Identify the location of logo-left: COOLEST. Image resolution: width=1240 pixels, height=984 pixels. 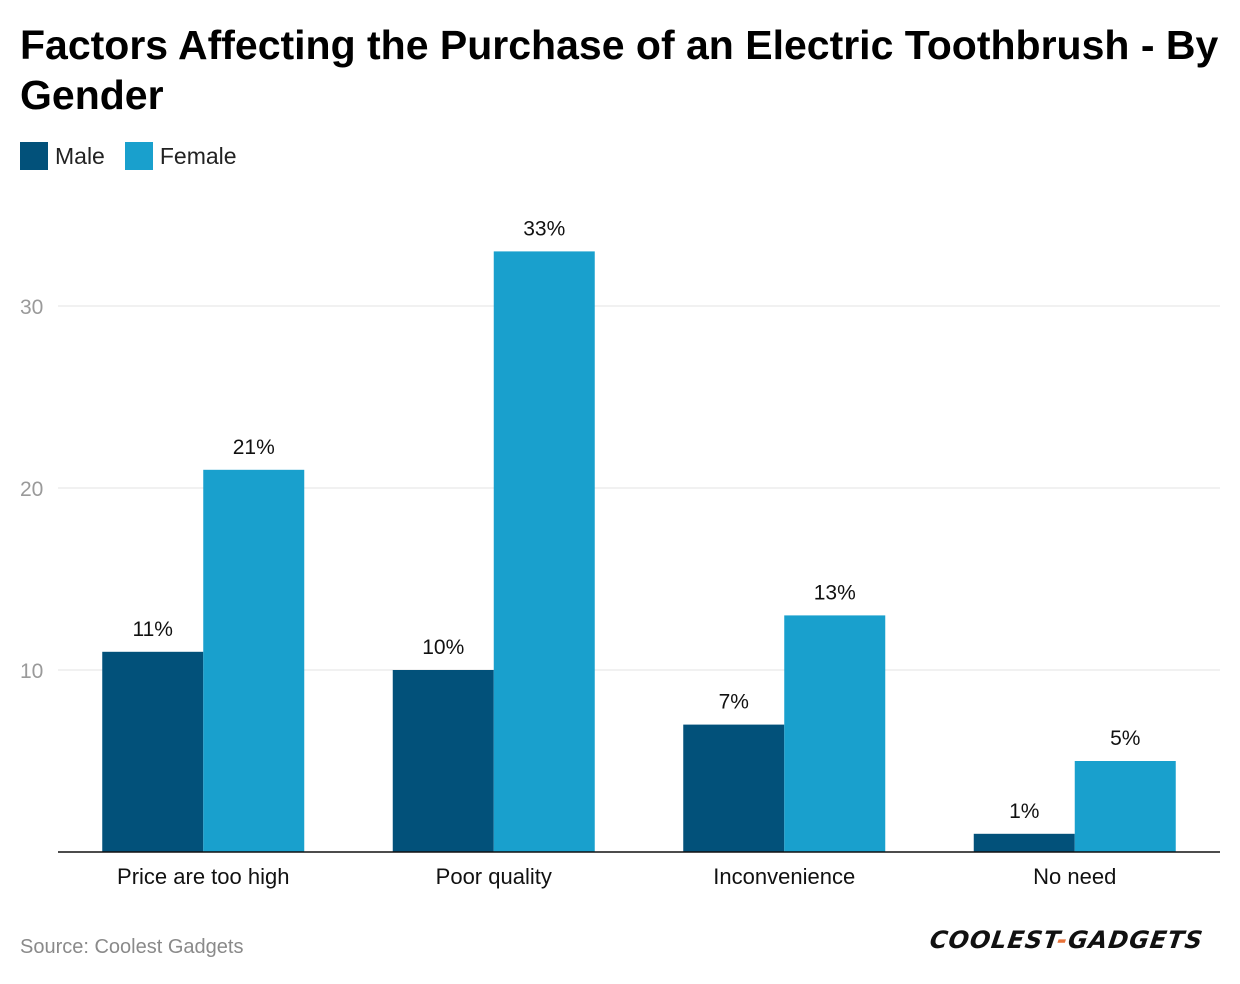
(994, 940).